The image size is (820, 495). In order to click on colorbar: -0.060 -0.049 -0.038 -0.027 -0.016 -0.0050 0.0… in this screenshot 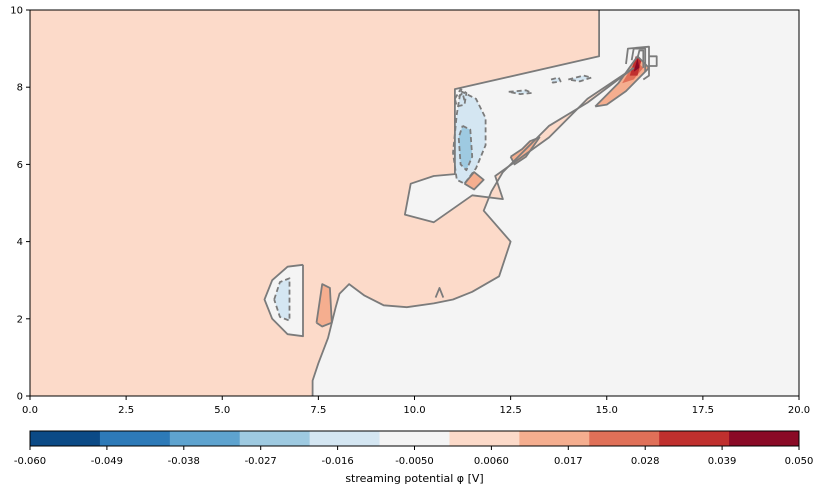, I will do `click(413, 457)`.